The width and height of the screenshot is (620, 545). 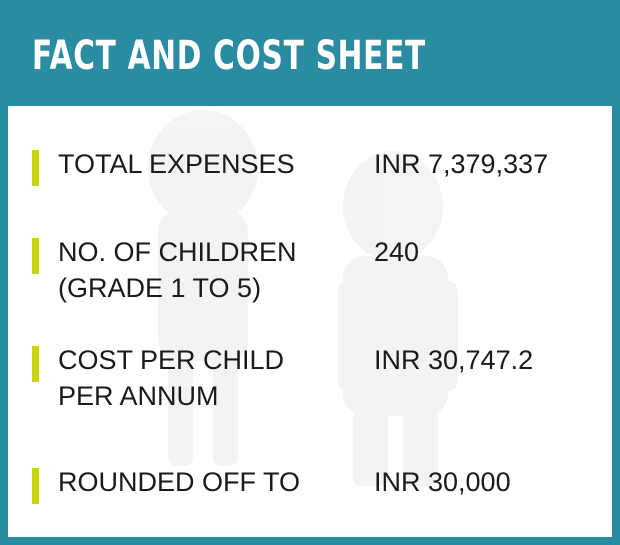 What do you see at coordinates (397, 252) in the screenshot?
I see `row-value: 240` at bounding box center [397, 252].